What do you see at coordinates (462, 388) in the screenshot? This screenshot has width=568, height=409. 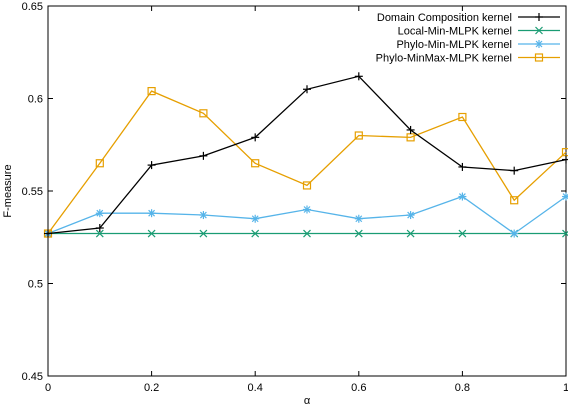 I see `x-tick-label: 0.8` at bounding box center [462, 388].